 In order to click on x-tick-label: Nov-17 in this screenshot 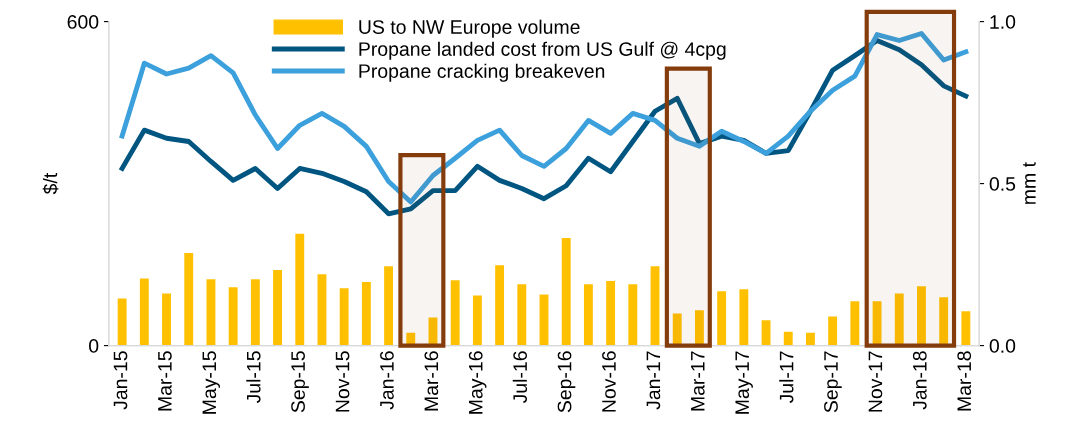, I will do `click(875, 381)`.